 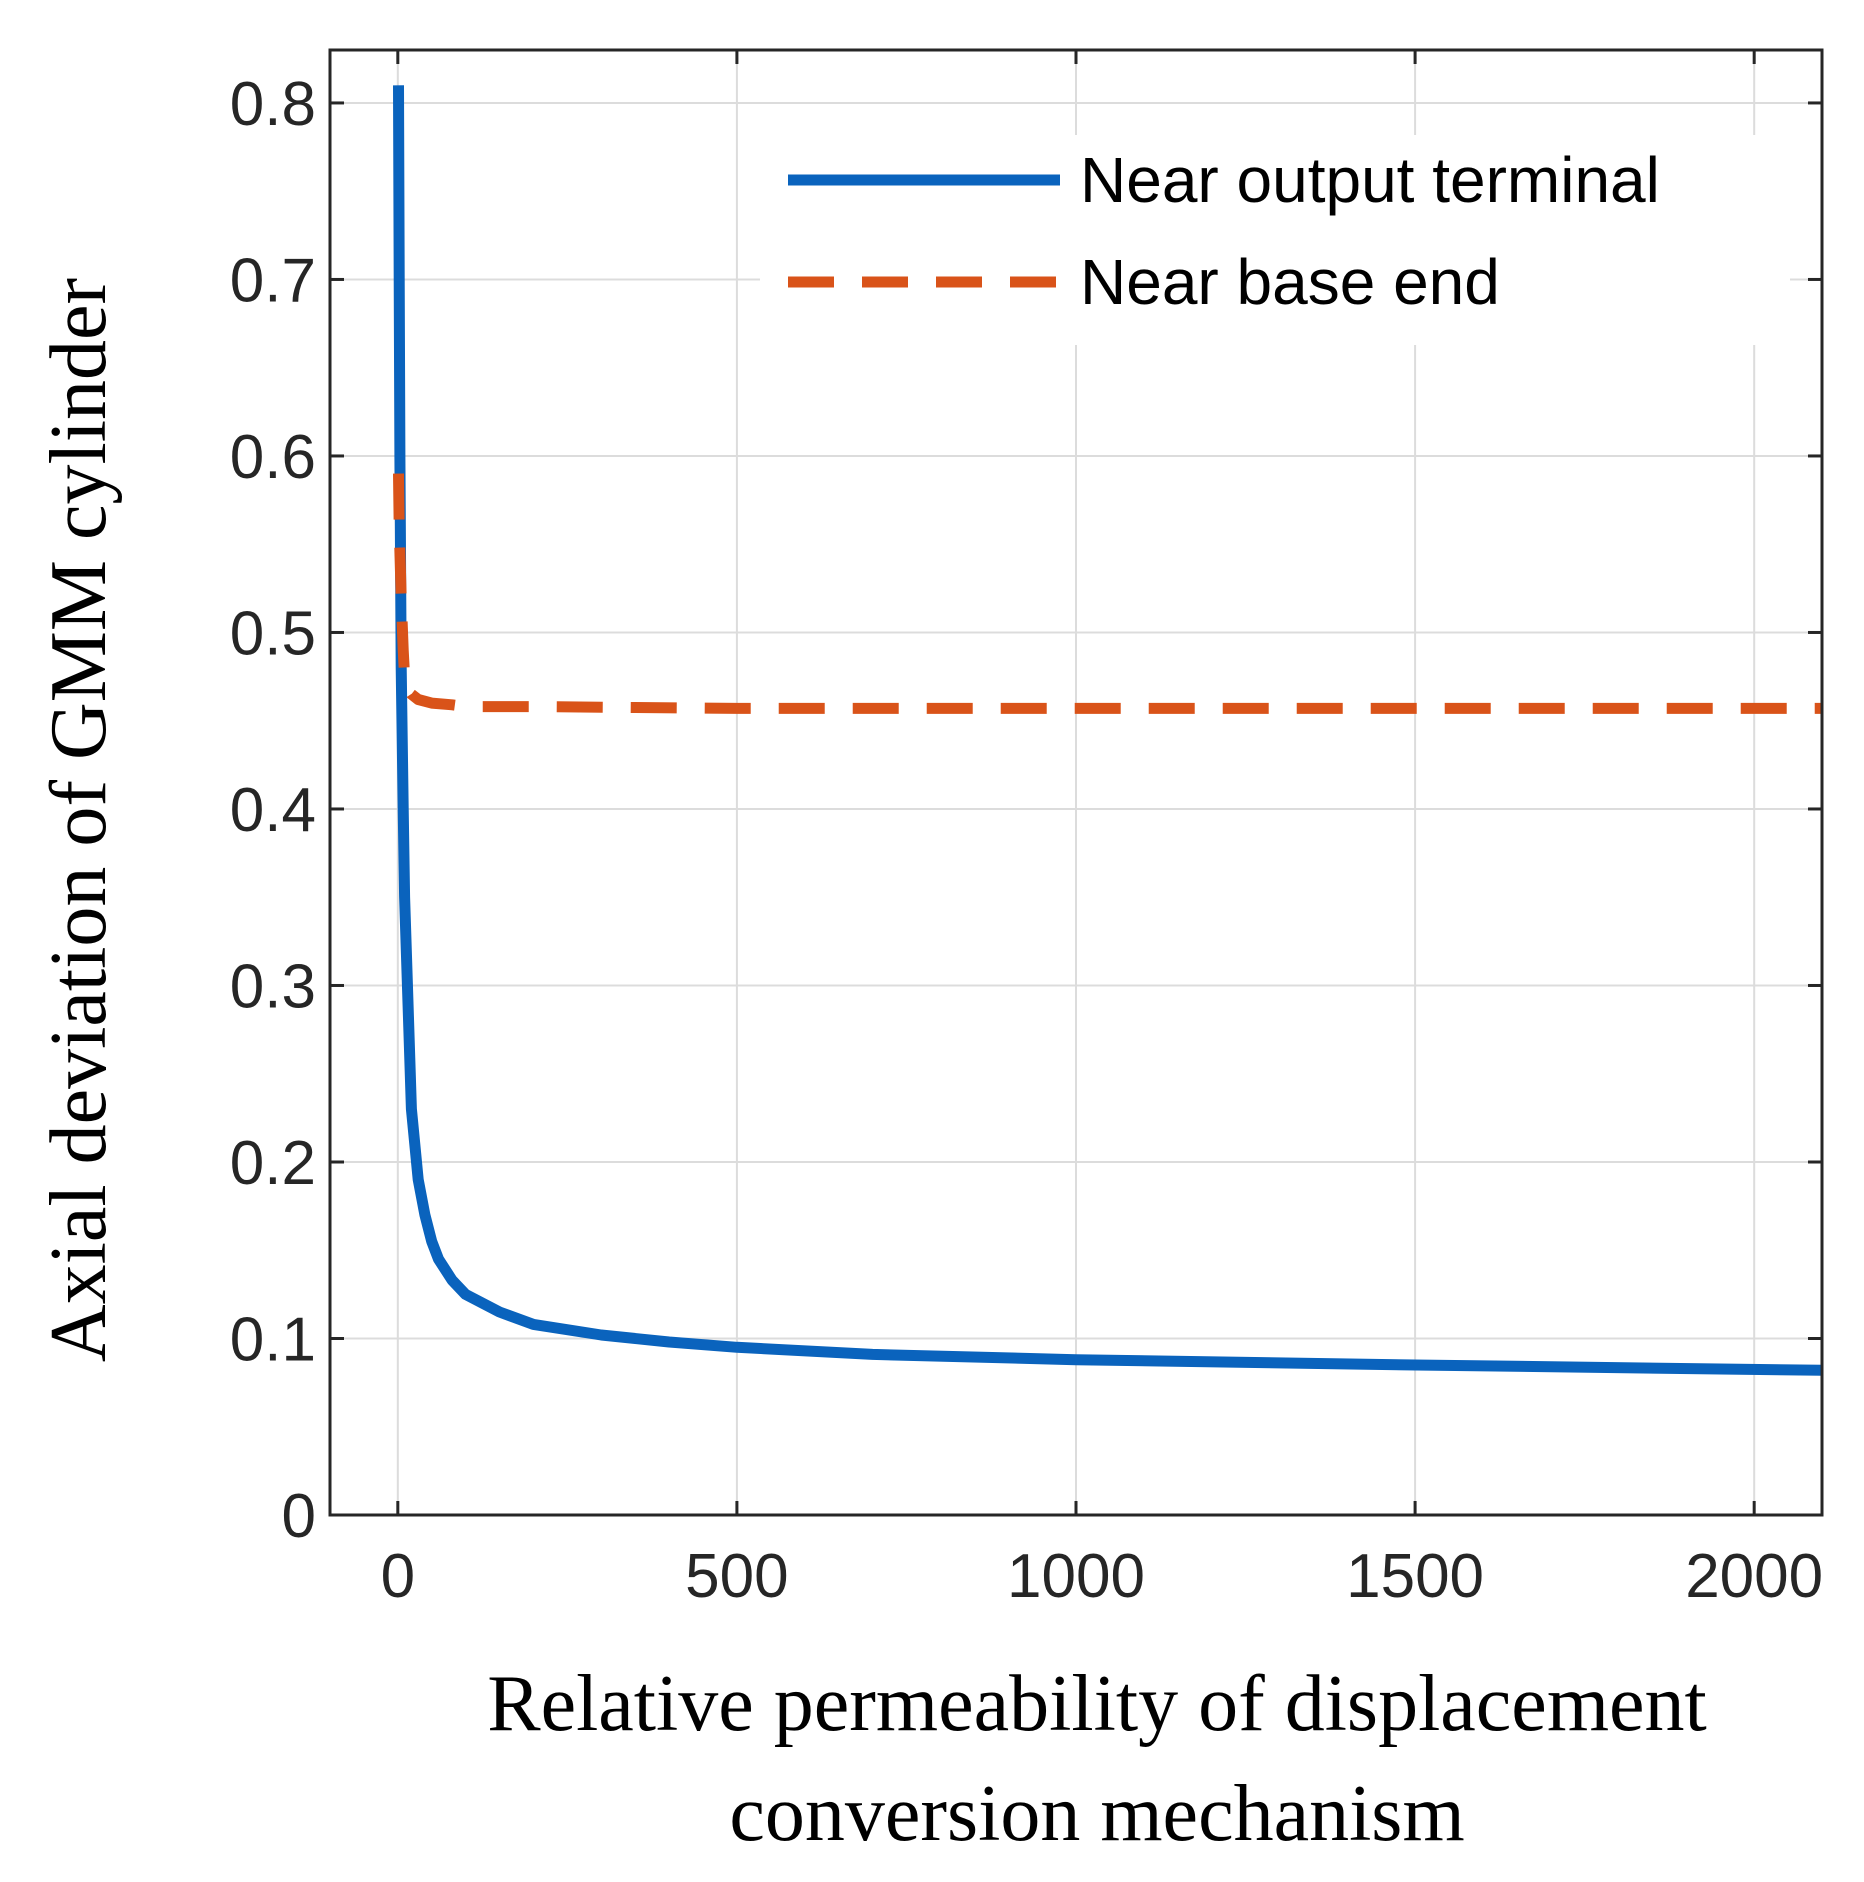 I want to click on legend-background, so click(x=1275, y=240).